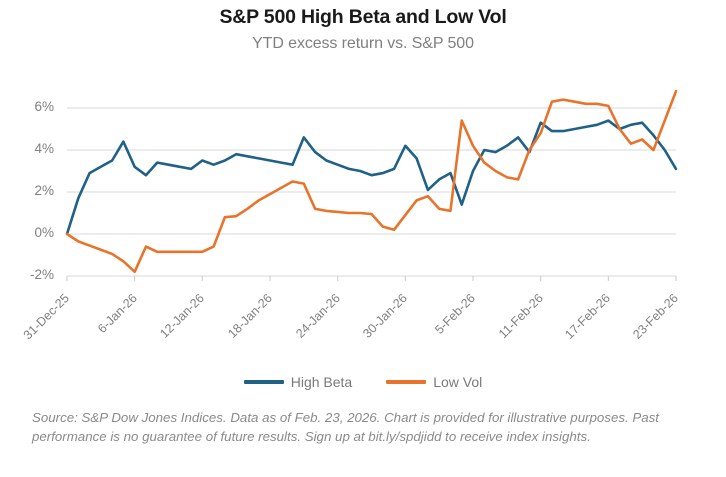 The height and width of the screenshot is (477, 726). I want to click on chart-subtitle: YTD excess return vs. S&P 500, so click(363, 43).